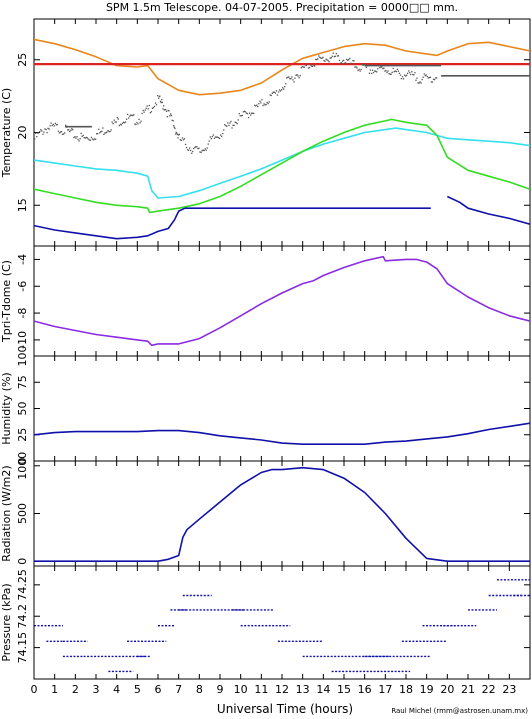 The image size is (532, 719). I want to click on tpri-tdome-ytick-label: -8, so click(22, 313).